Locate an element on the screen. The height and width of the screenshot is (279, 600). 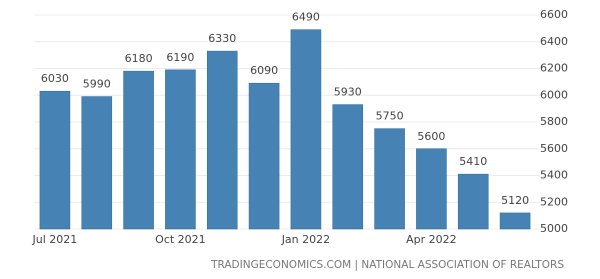
x-tick-label: Apr 2022 is located at coordinates (431, 239).